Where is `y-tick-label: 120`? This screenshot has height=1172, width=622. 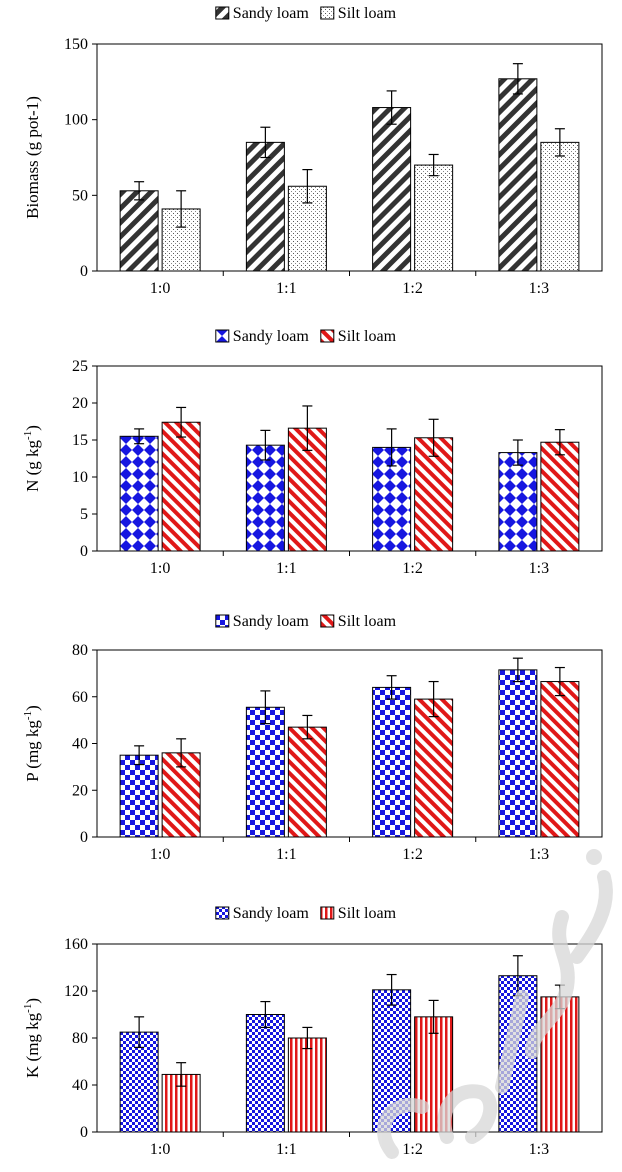
y-tick-label: 120 is located at coordinates (76, 991).